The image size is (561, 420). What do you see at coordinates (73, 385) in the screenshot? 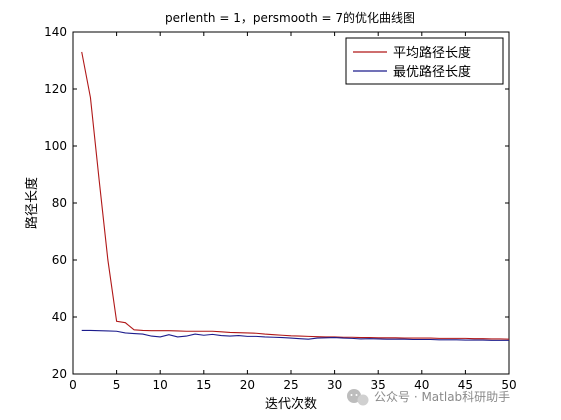
I see `x-tick-label: 0` at bounding box center [73, 385].